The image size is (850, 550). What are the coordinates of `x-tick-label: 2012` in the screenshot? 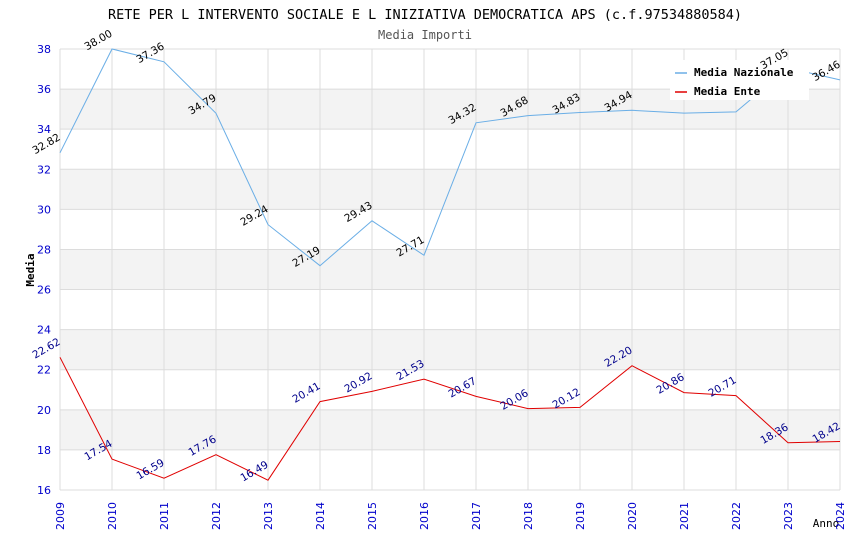 It's located at (216, 516).